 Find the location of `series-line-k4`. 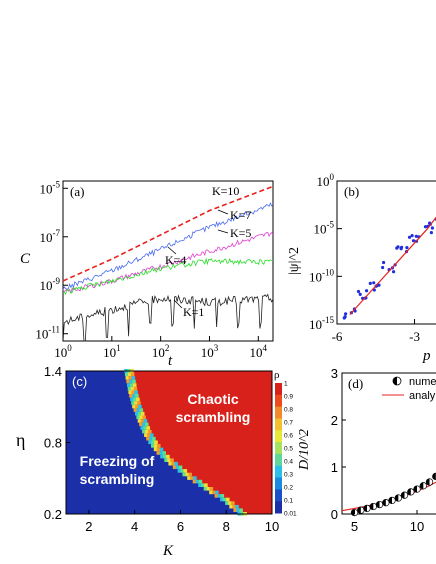

series-line-k4 is located at coordinates (168, 276).